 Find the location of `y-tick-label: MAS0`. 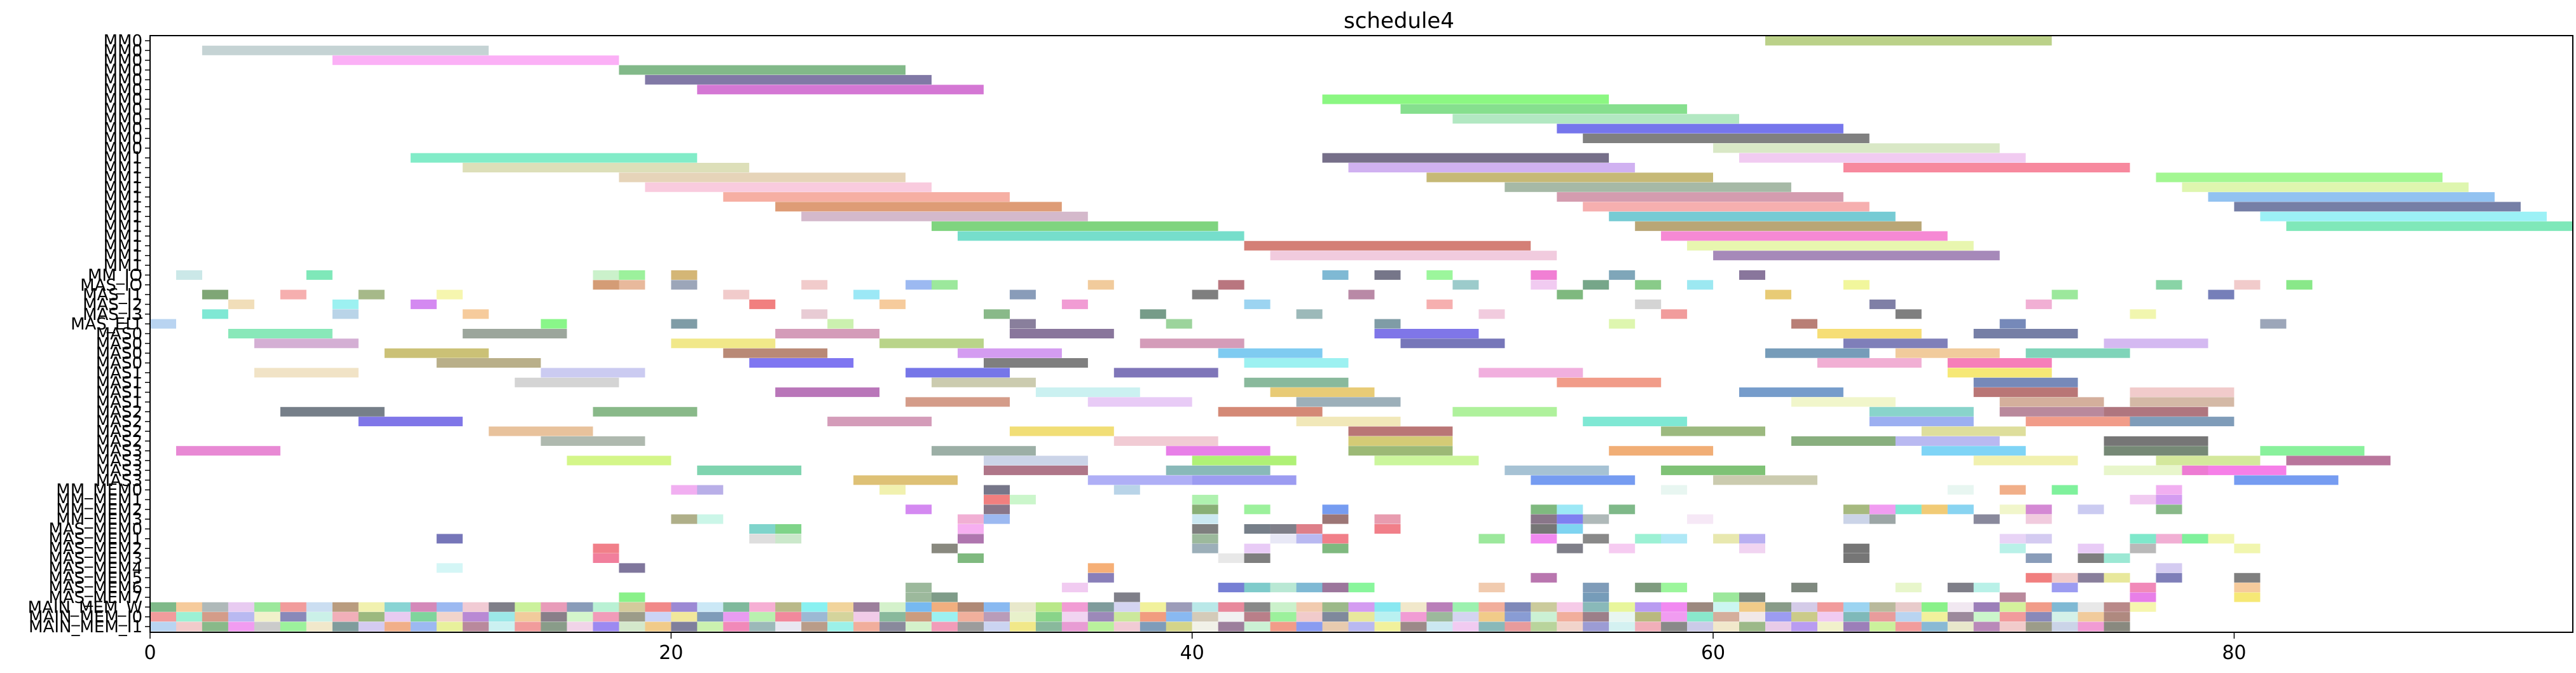

y-tick-label: MAS0 is located at coordinates (119, 363).